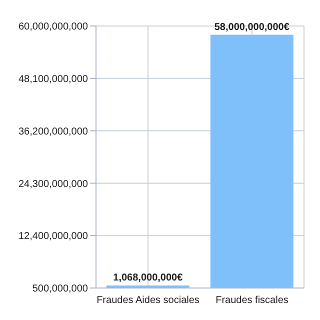 Image resolution: width=320 pixels, height=320 pixels. What do you see at coordinates (53, 27) in the screenshot?
I see `y-tick-label: 60,000,000,000` at bounding box center [53, 27].